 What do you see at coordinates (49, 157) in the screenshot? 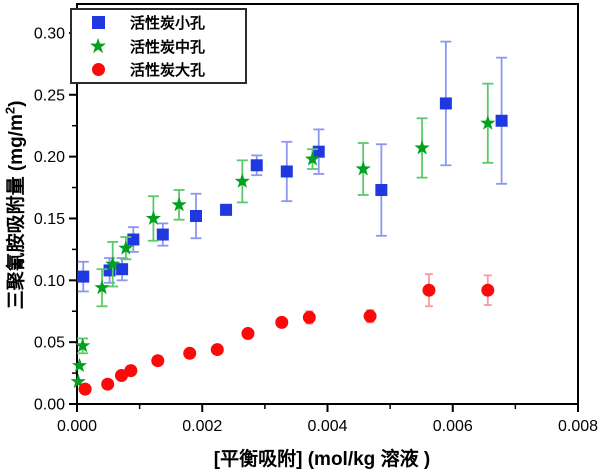
I see `y-tick-label: 0.20` at bounding box center [49, 157].